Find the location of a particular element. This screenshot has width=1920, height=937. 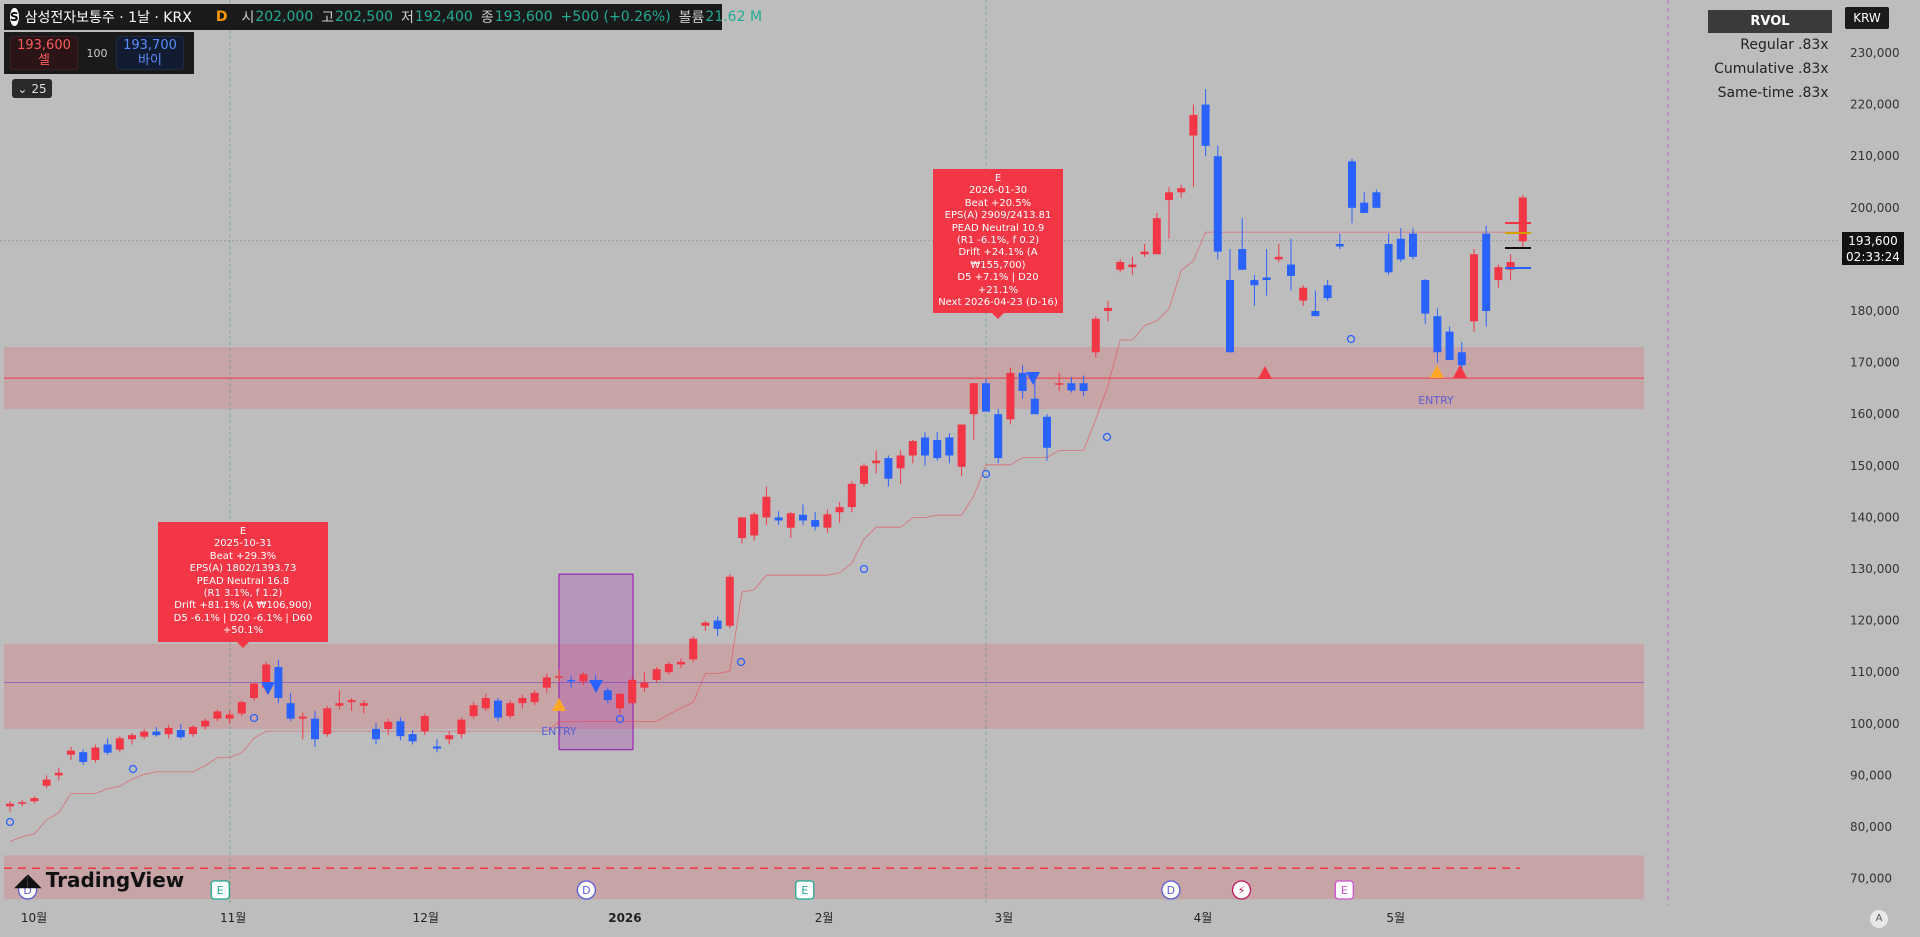

y-tick-label: 170,000 is located at coordinates (1875, 363).